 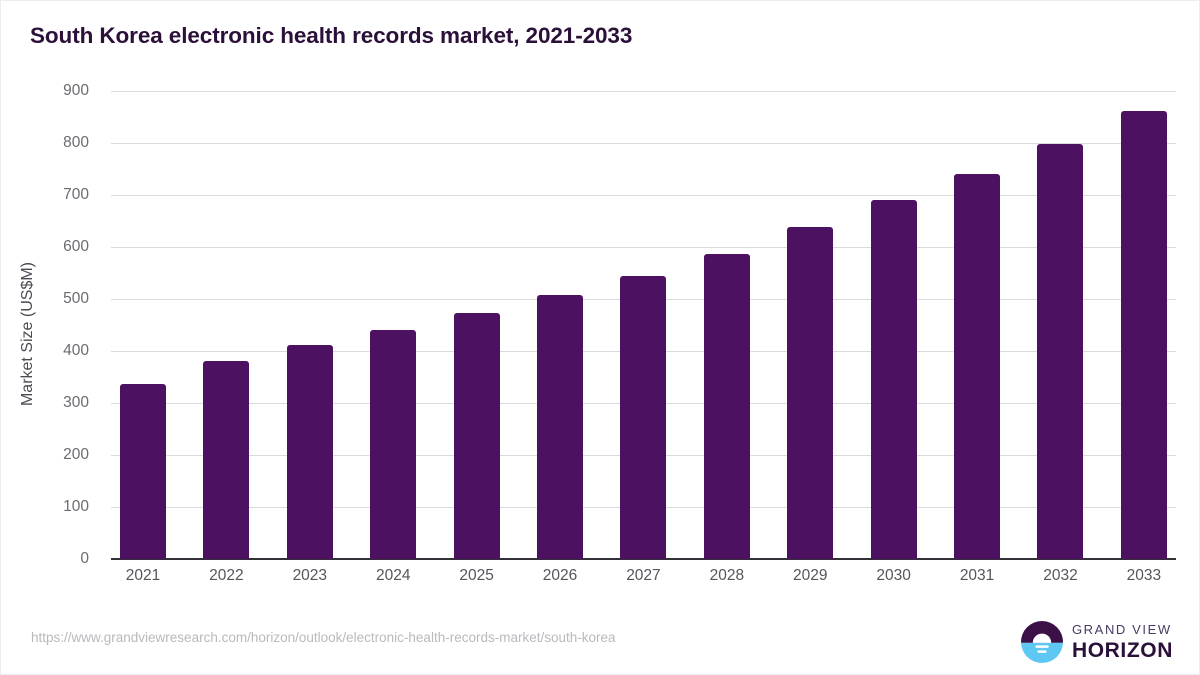 I want to click on x-axis-line, so click(x=643, y=559).